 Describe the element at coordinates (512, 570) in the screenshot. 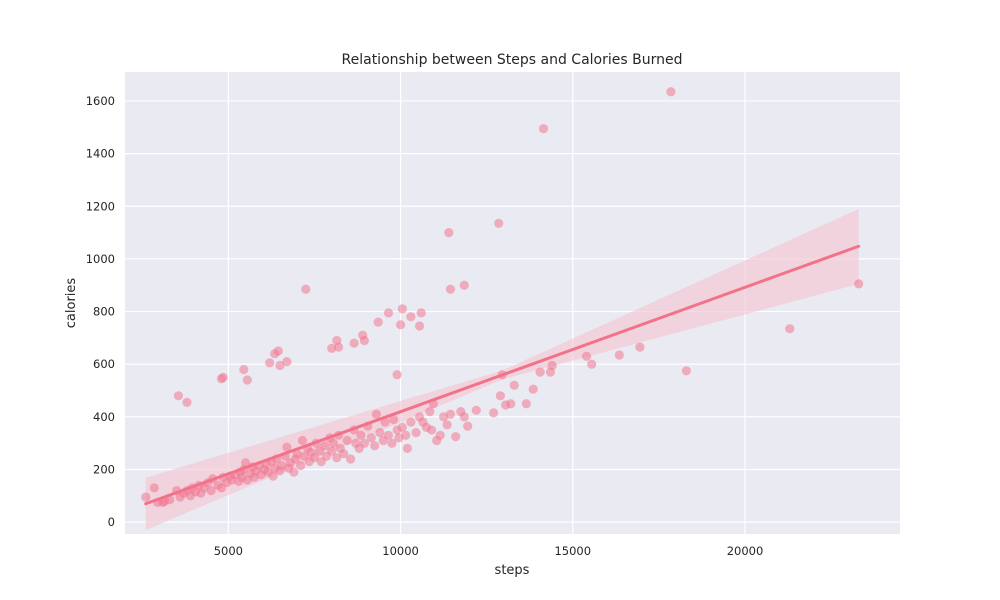

I see `x-axis-label: steps` at that location.